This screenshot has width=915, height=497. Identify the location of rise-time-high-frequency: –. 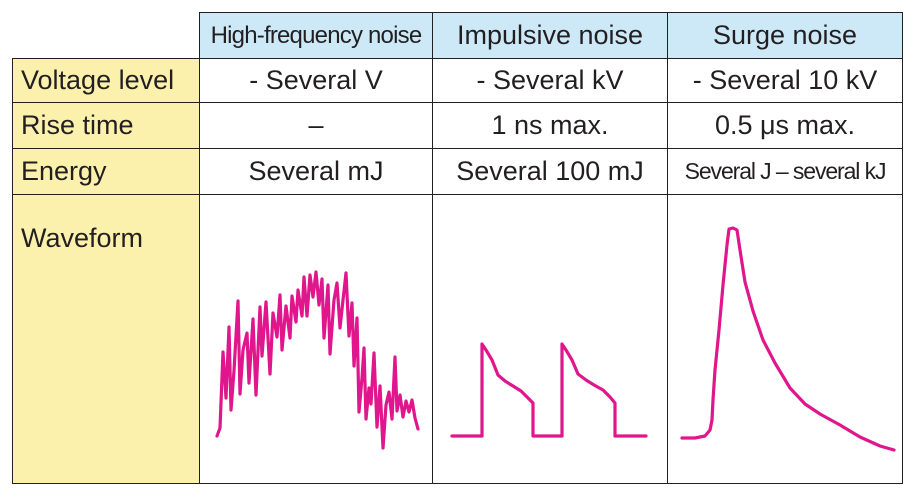
(316, 125).